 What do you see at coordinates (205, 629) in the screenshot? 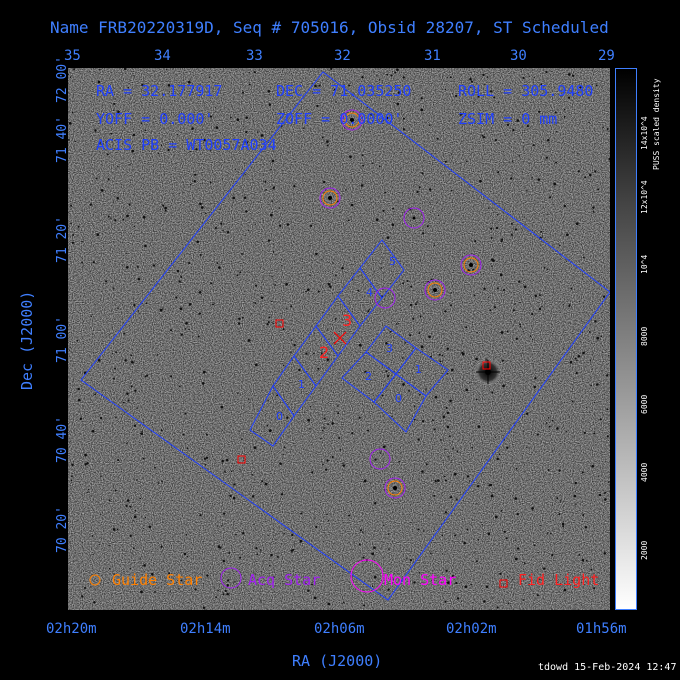
I see `ra-bottom-tick: 02h14m` at bounding box center [205, 629].